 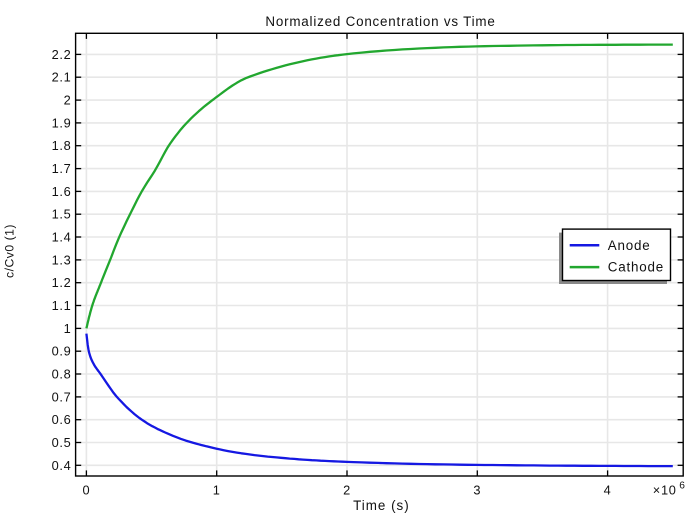 I want to click on svg-text: 2.1, so click(x=62, y=77).